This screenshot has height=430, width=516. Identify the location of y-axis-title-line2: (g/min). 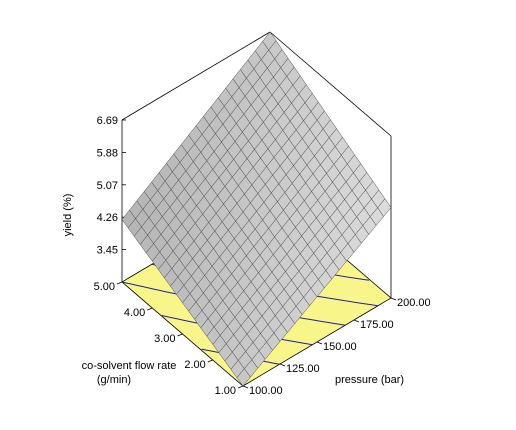
(114, 380).